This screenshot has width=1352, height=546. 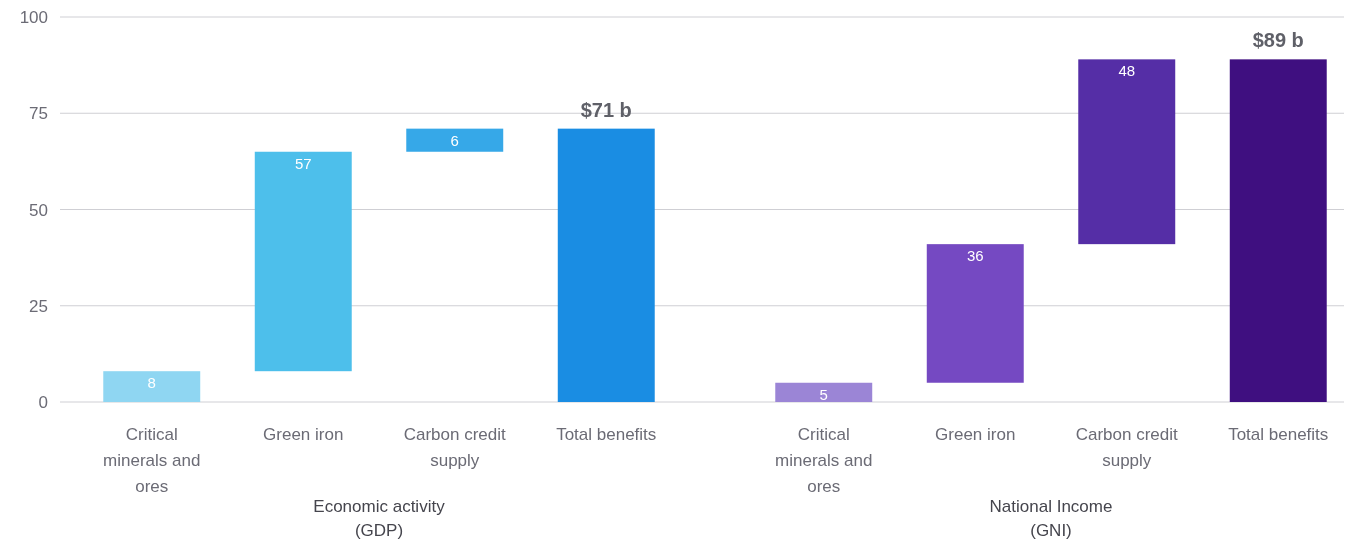 I want to click on x-axis-title: Economic activity (GDP), so click(x=379, y=518).